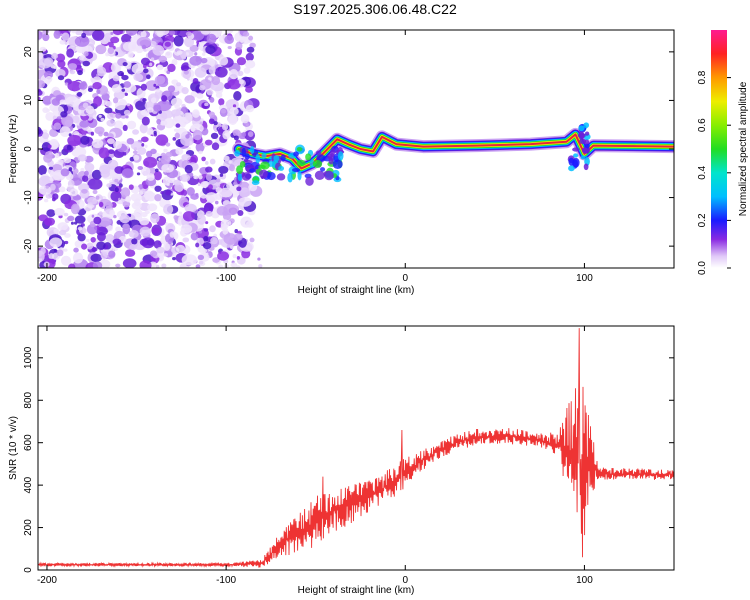  What do you see at coordinates (28, 357) in the screenshot?
I see `y-tick-label: 1000` at bounding box center [28, 357].